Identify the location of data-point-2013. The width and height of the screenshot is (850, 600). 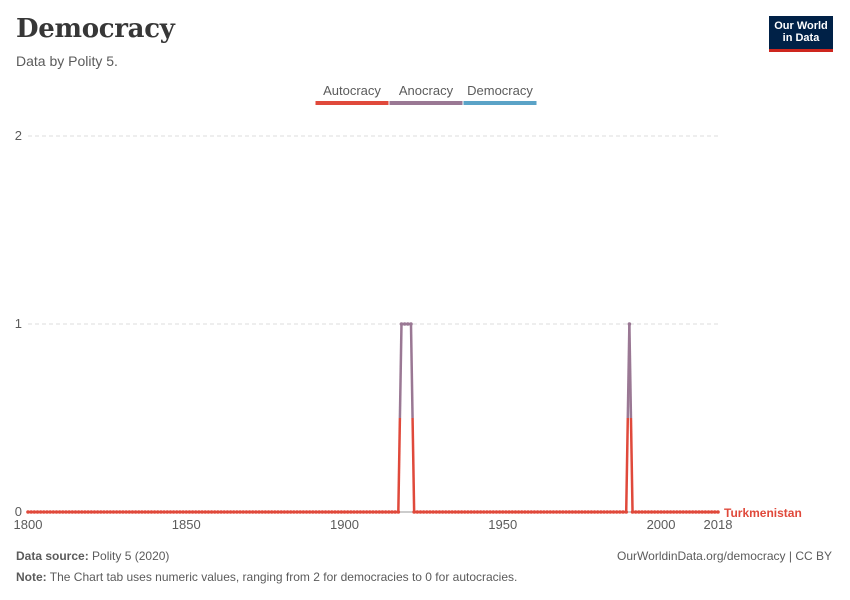
(702, 512).